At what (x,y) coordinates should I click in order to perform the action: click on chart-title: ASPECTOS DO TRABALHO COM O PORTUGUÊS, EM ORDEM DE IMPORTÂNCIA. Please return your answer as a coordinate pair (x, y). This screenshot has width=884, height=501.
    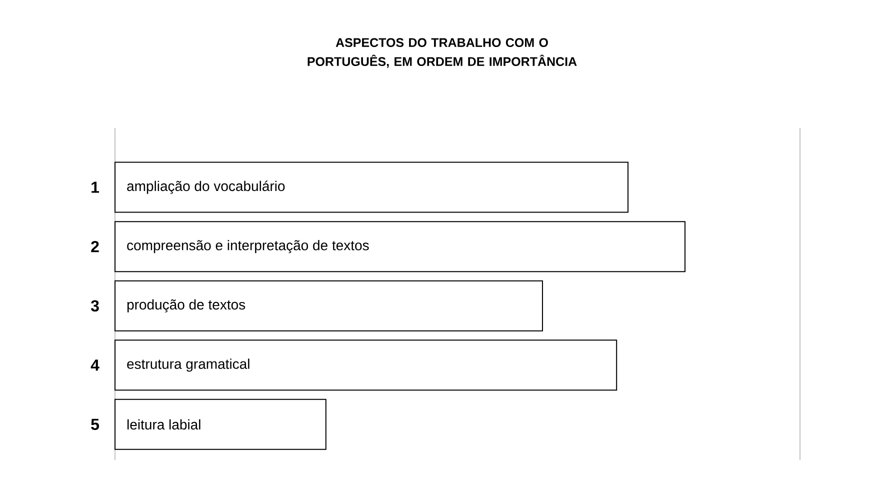
    Looking at the image, I should click on (442, 53).